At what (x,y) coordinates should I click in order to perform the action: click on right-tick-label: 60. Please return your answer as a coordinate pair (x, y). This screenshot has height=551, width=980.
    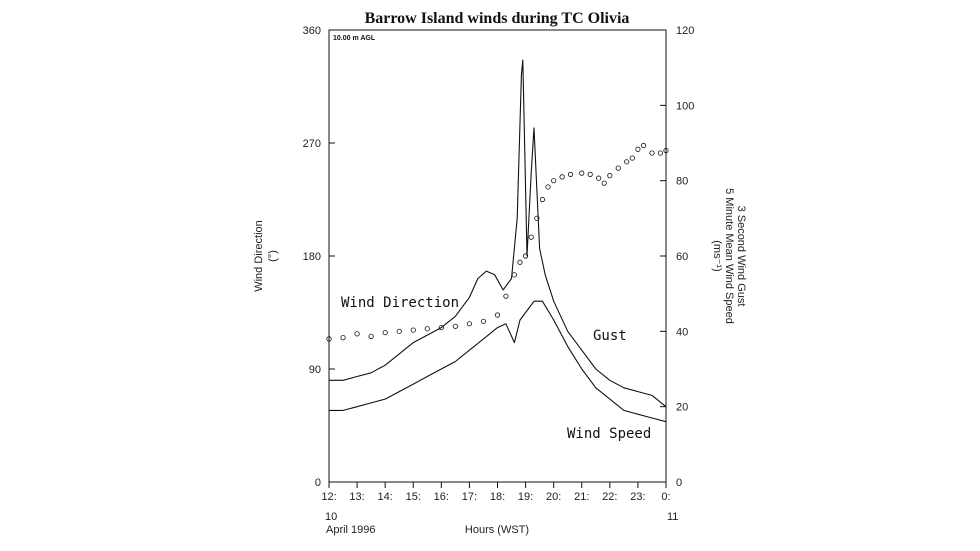
    Looking at the image, I should click on (682, 257).